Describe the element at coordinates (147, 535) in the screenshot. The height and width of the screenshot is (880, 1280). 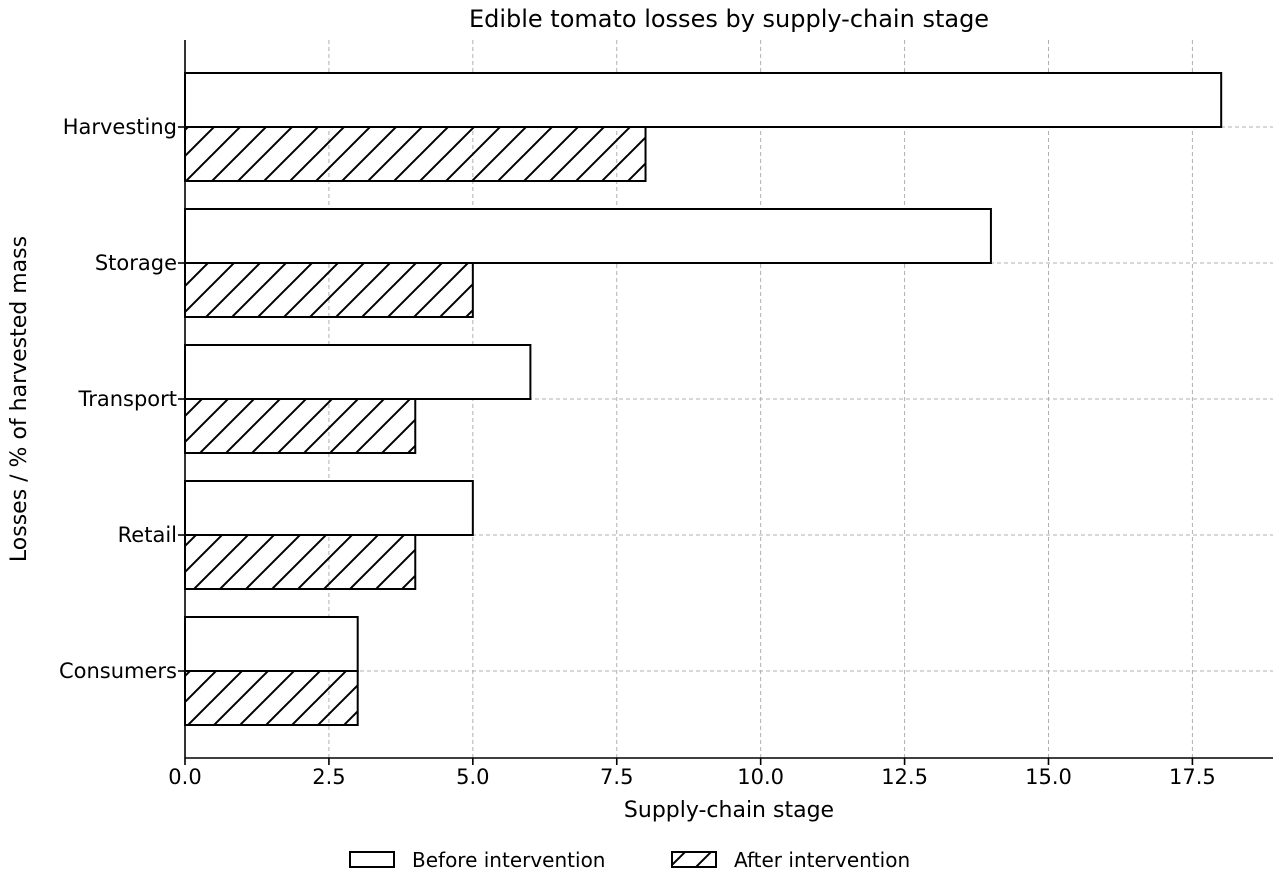
I see `y-tick-label: Retail` at that location.